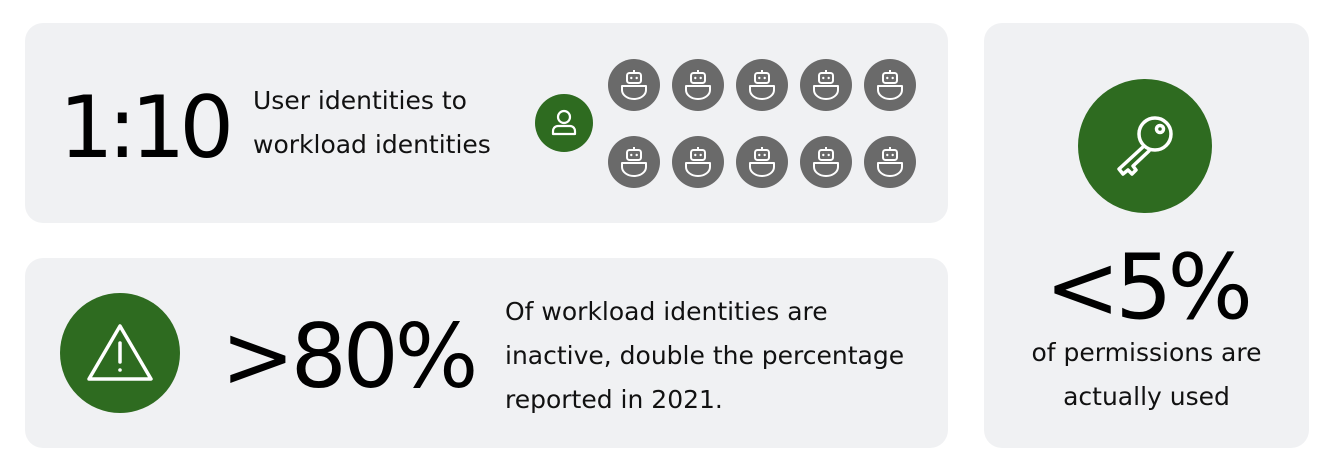 This screenshot has width=1327, height=470. Describe the element at coordinates (120, 353) in the screenshot. I see `warning-icon` at that location.